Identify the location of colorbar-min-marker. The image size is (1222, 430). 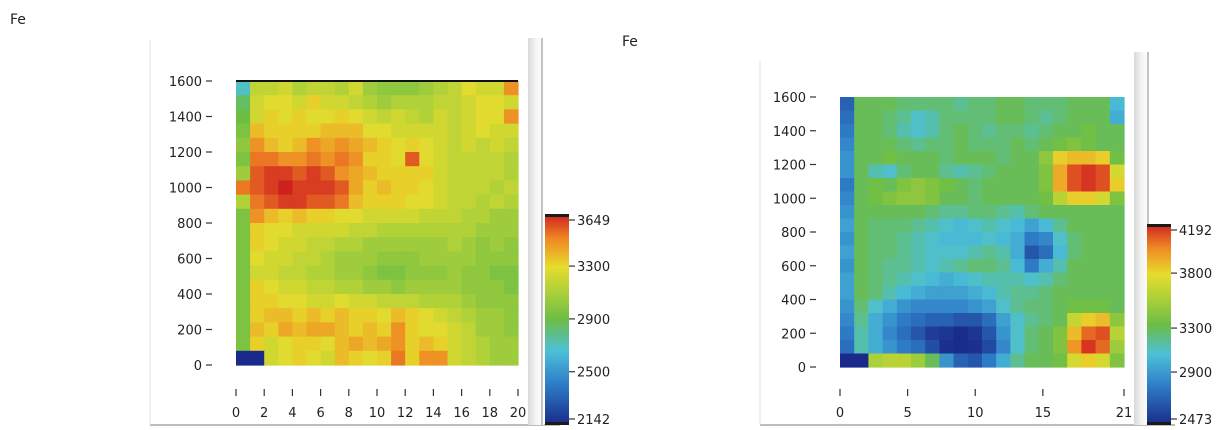
(557, 423).